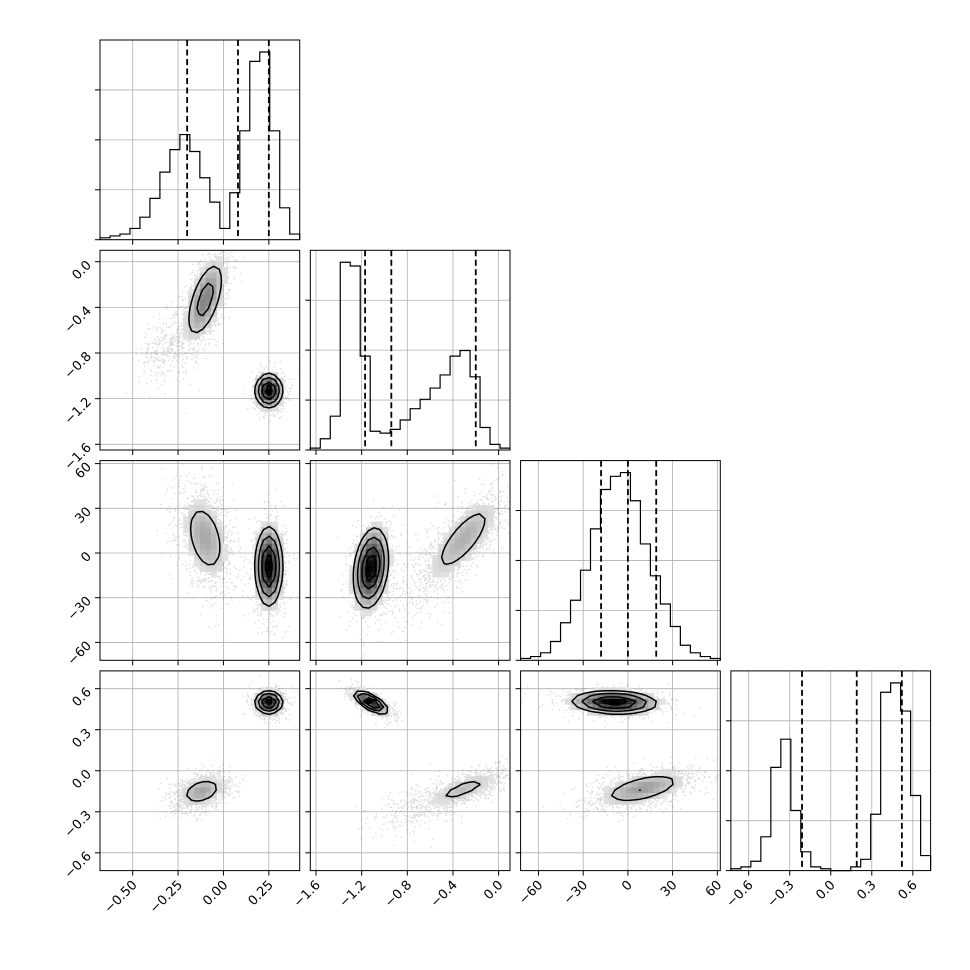  Describe the element at coordinates (669, 889) in the screenshot. I see `x-tick-label: 30` at that location.